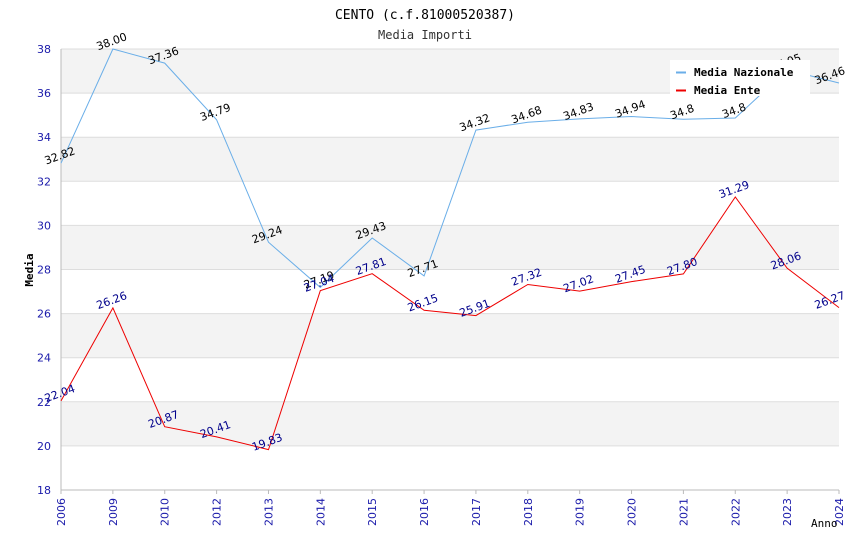  What do you see at coordinates (217, 512) in the screenshot?
I see `x-tick-label: 2012` at bounding box center [217, 512].